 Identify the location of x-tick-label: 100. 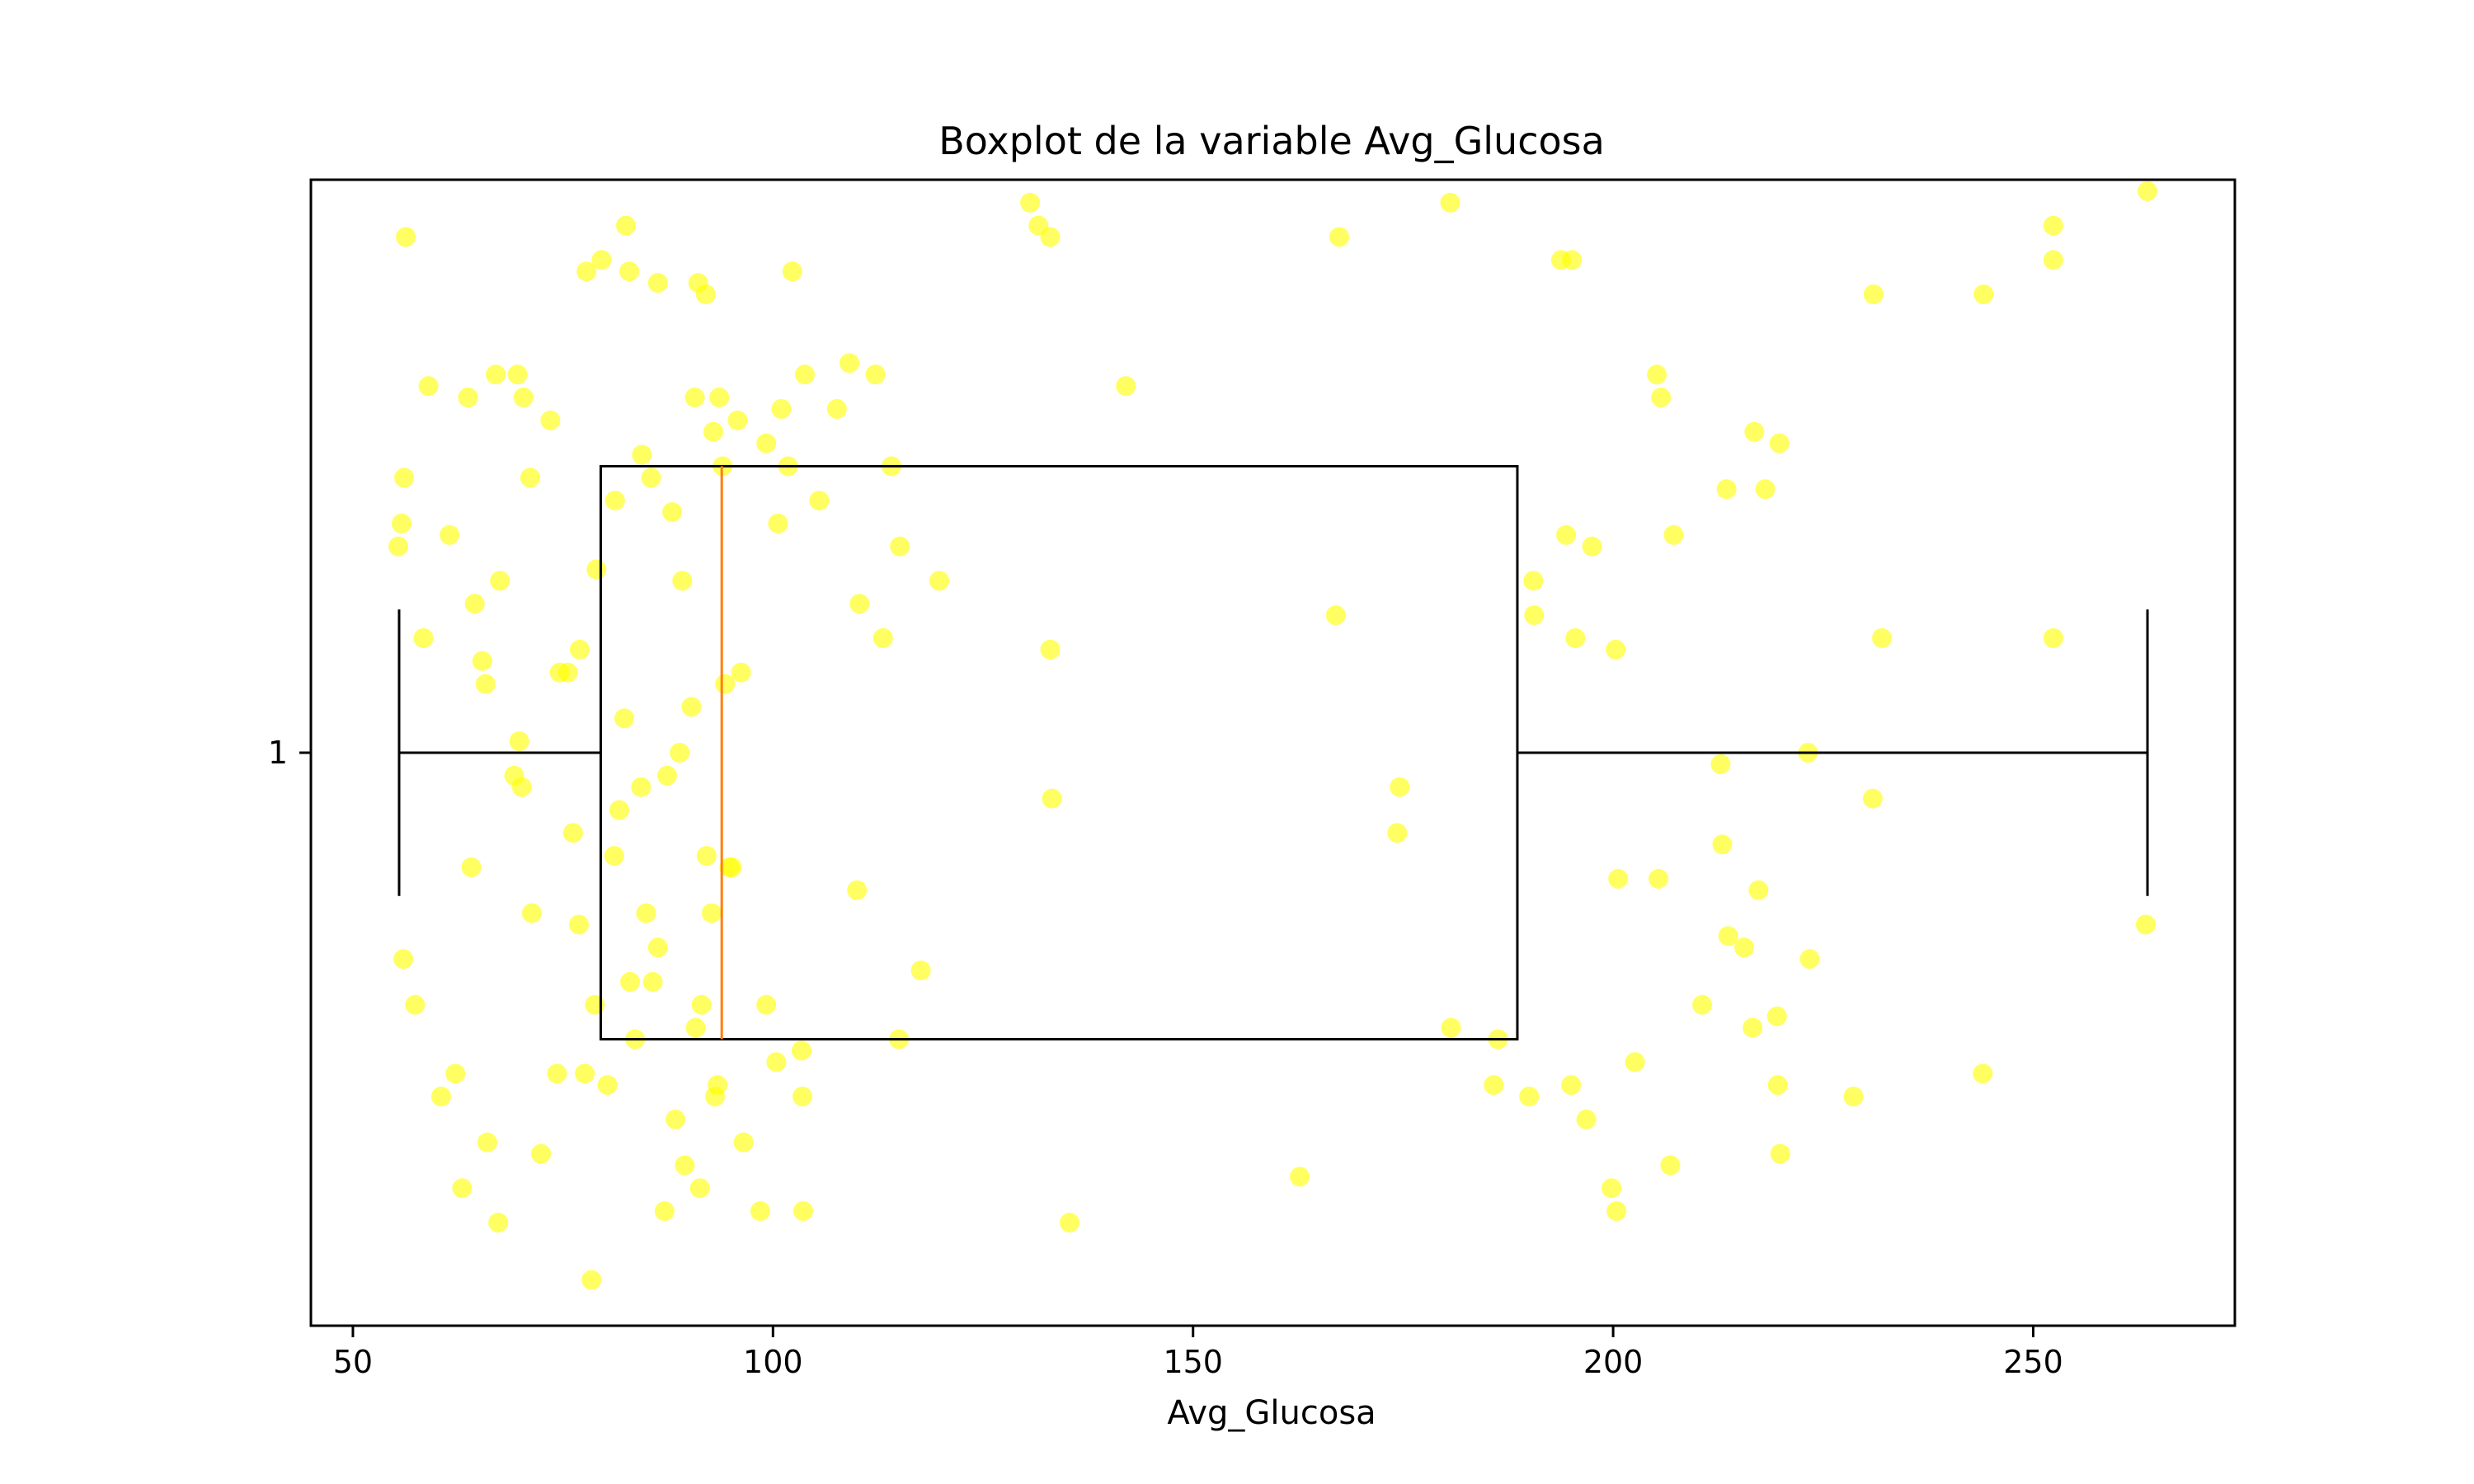
(773, 1362).